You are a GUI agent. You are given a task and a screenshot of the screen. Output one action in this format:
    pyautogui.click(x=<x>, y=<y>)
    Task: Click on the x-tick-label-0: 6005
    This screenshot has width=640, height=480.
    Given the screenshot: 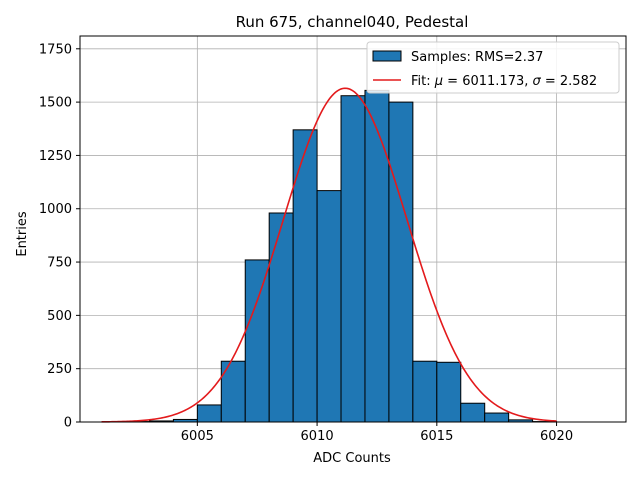 What is the action you would take?
    pyautogui.click(x=197, y=436)
    